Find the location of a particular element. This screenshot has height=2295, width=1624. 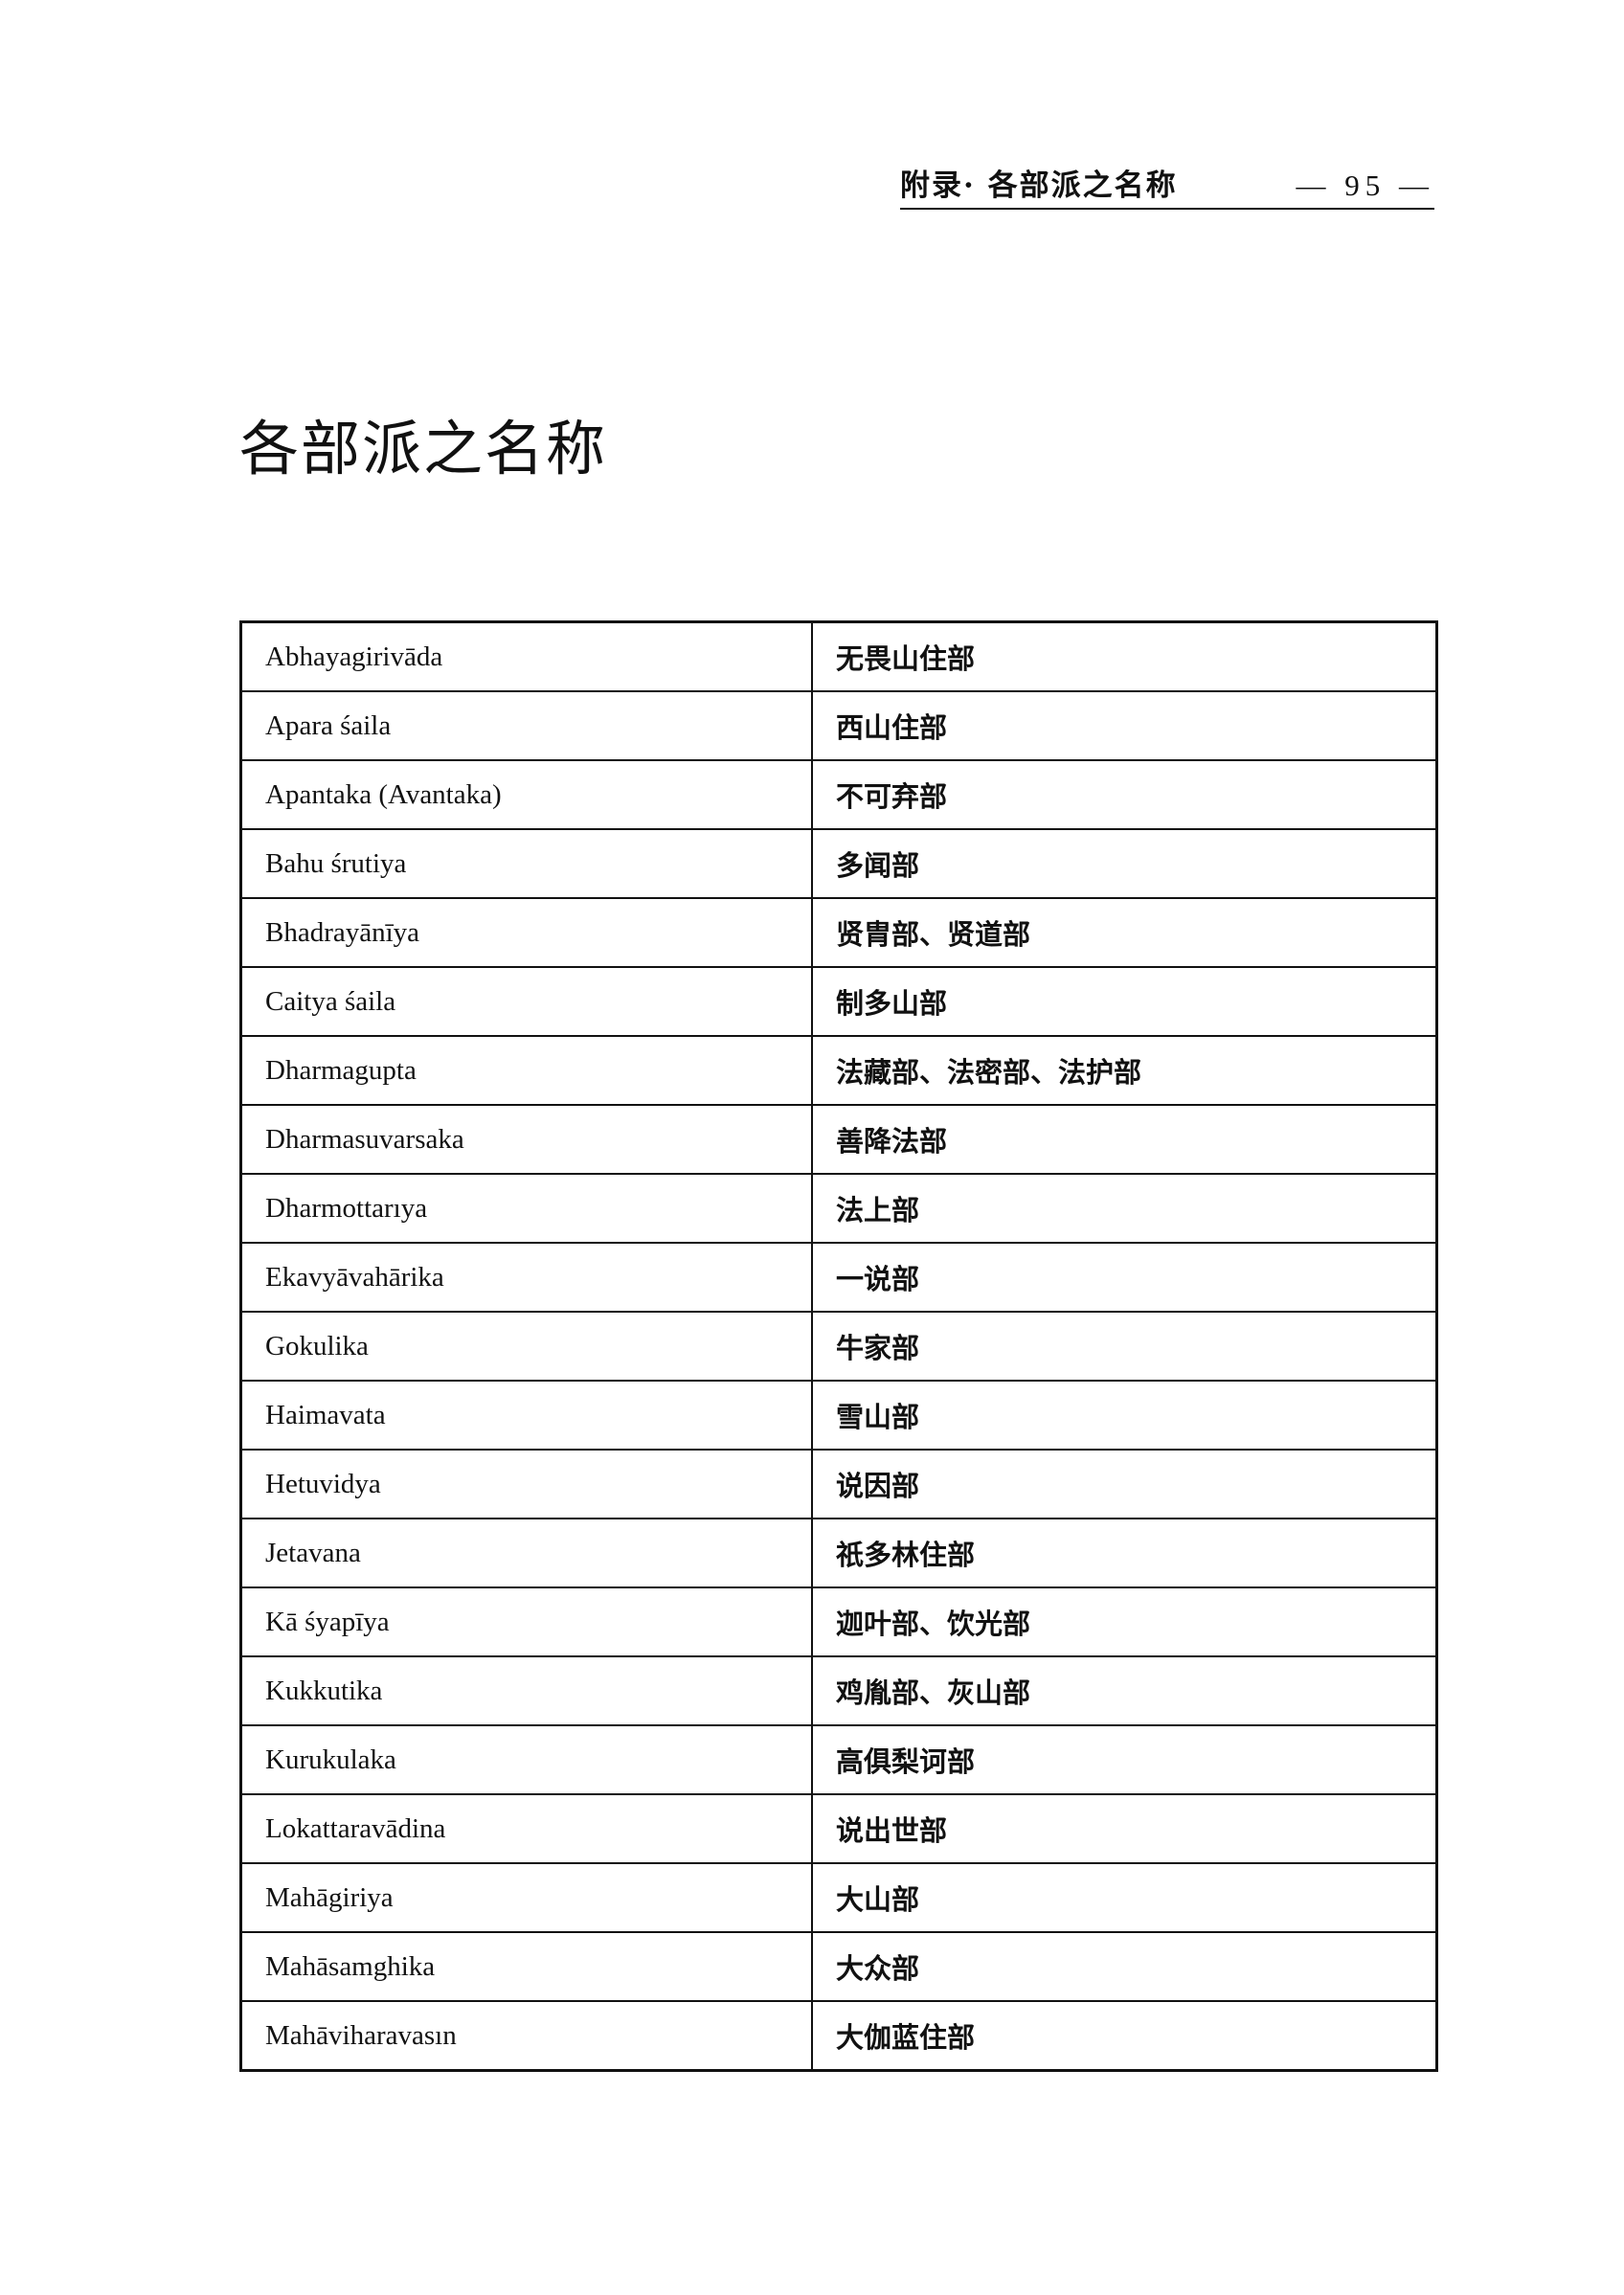

table-row: Hetuvidya 说因部 is located at coordinates (838, 1484).